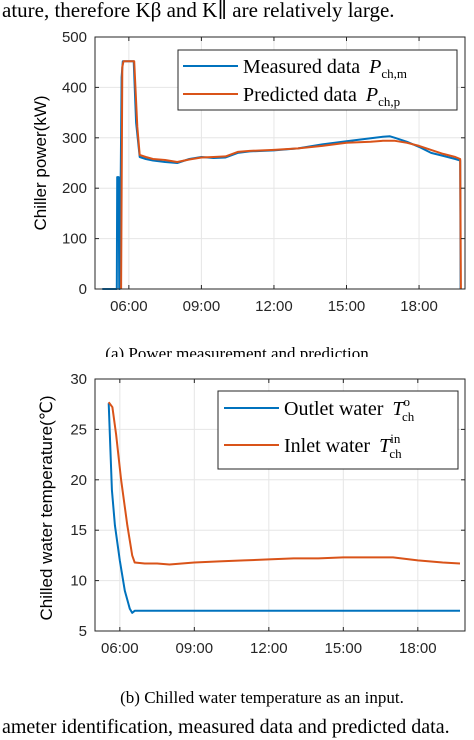 The image size is (474, 740). I want to click on y-tick-label: 500, so click(74, 37).